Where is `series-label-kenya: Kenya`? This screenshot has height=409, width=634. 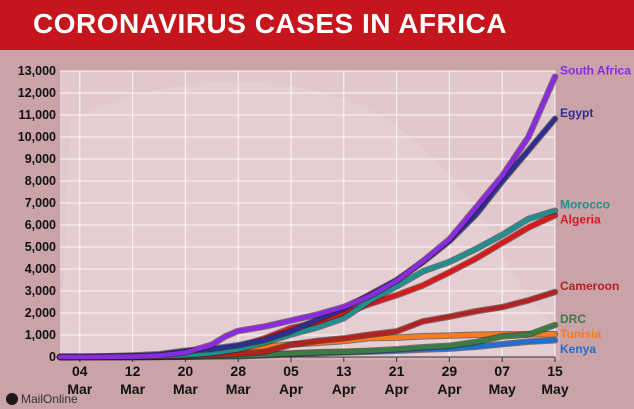
series-label-kenya: Kenya is located at coordinates (578, 349).